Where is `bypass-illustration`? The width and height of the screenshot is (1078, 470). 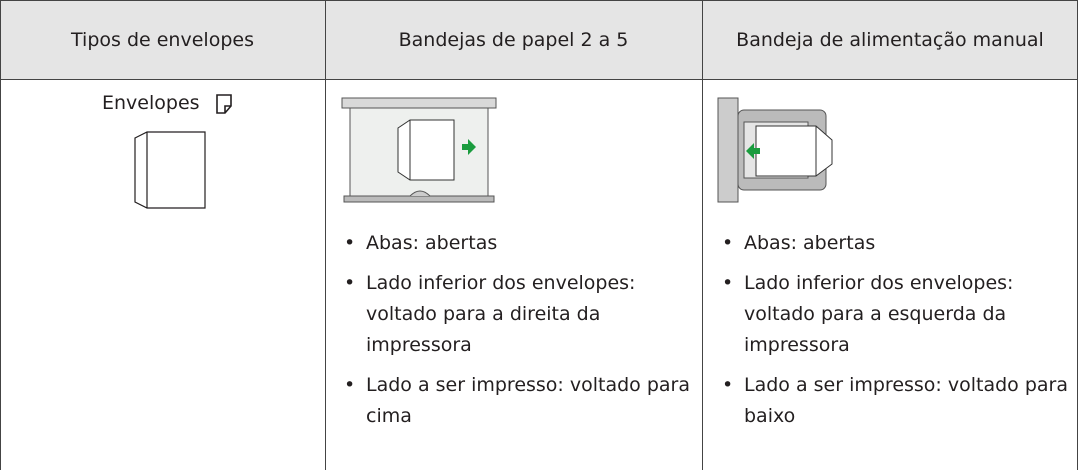
bypass-illustration is located at coordinates (775, 150).